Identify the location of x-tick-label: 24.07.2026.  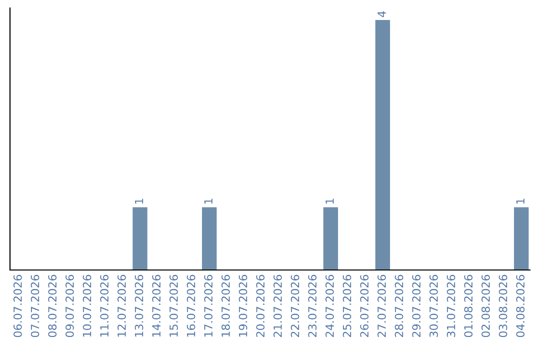
(329, 305).